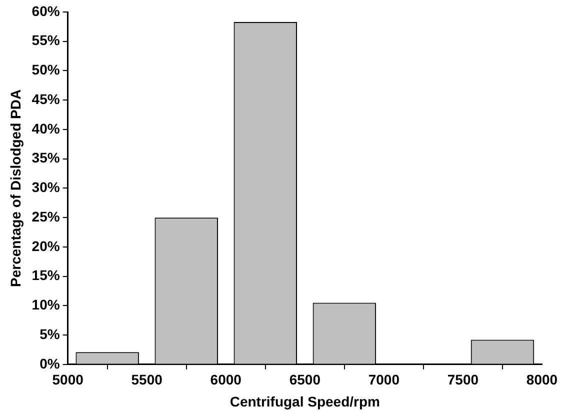 The image size is (564, 417). I want to click on y-tick-label: 55%, so click(46, 40).